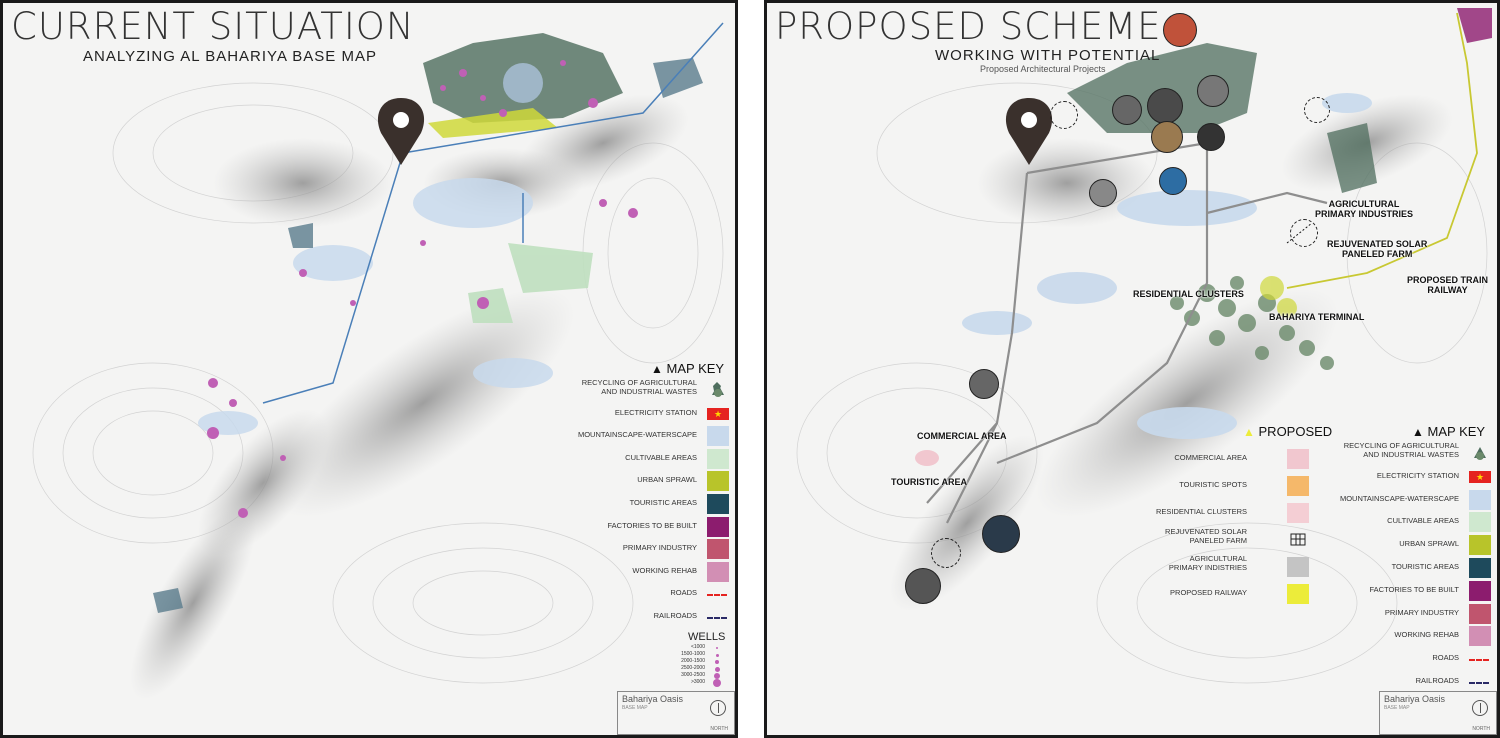 This screenshot has height=738, width=1500. I want to click on key-label-touristic-areas: TOURISTIC AREAS, so click(663, 502).